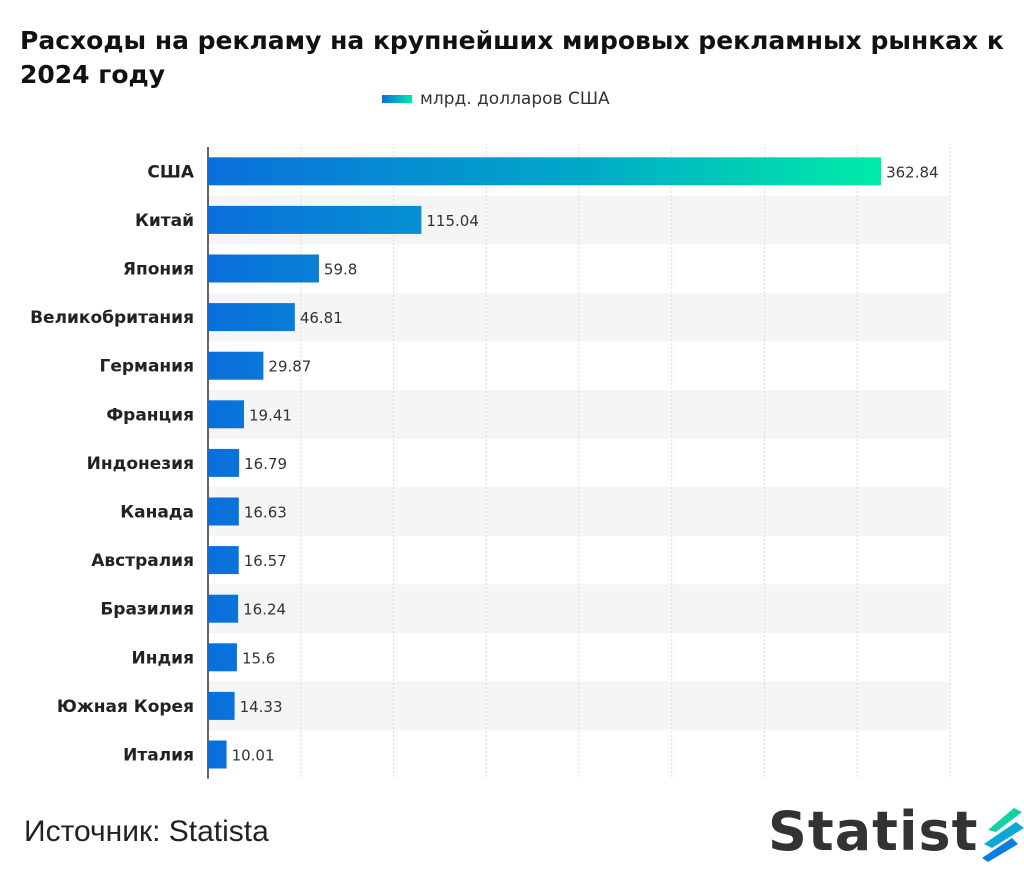 This screenshot has height=886, width=1024. What do you see at coordinates (873, 831) in the screenshot?
I see `logo-text: Statist` at bounding box center [873, 831].